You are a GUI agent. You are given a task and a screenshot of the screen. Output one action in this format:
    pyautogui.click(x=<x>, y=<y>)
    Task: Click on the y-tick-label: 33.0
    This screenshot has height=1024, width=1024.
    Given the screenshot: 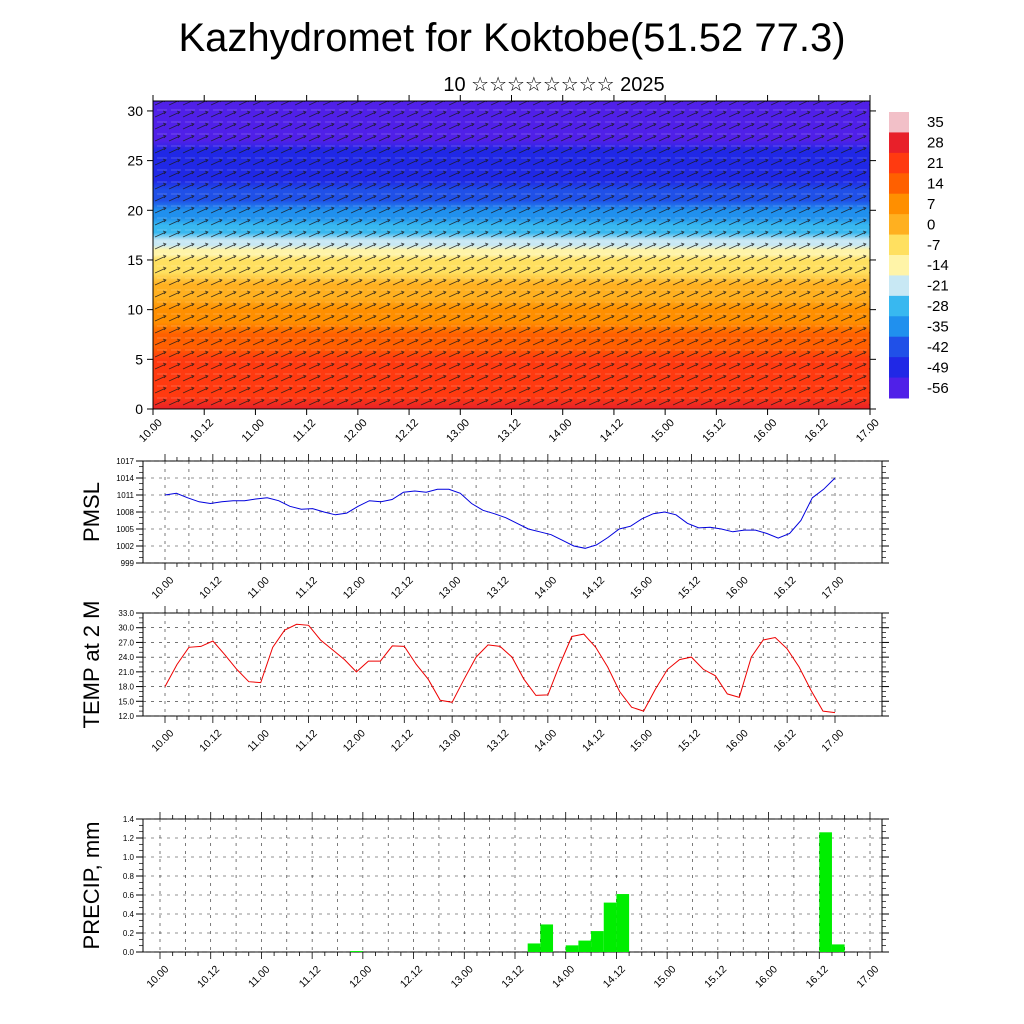 What is the action you would take?
    pyautogui.click(x=126, y=613)
    